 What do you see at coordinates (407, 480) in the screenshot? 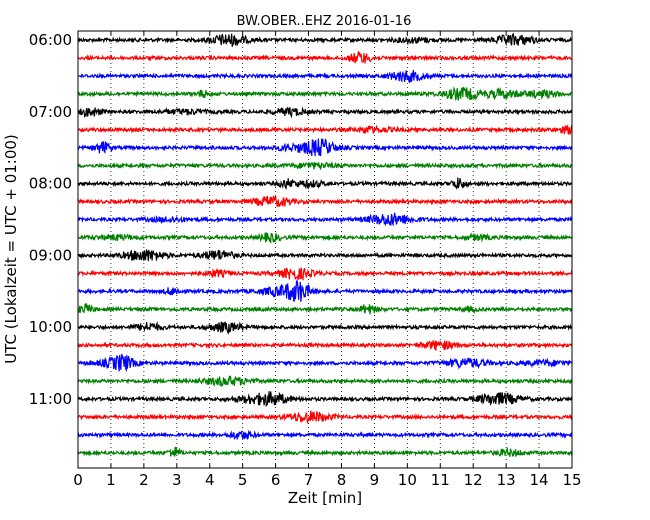
I see `x-tick-label: 10` at bounding box center [407, 480].